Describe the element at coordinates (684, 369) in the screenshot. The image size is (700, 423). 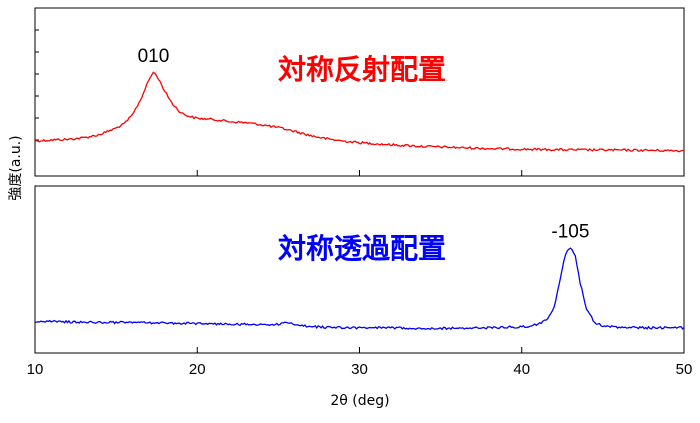
I see `x-tick-label: 50` at that location.